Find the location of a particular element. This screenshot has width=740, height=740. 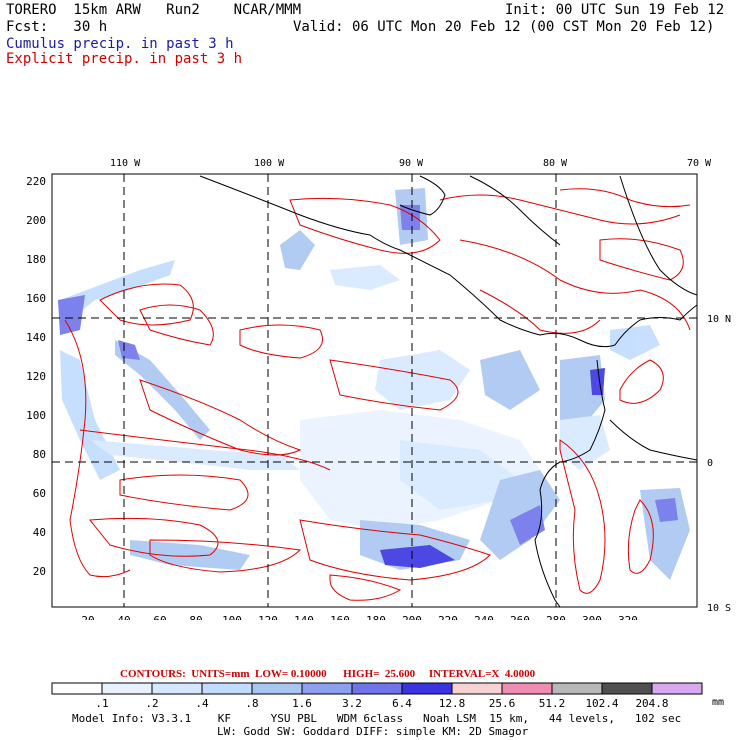

forecast-hour: Fcst: 30 h is located at coordinates (57, 27).